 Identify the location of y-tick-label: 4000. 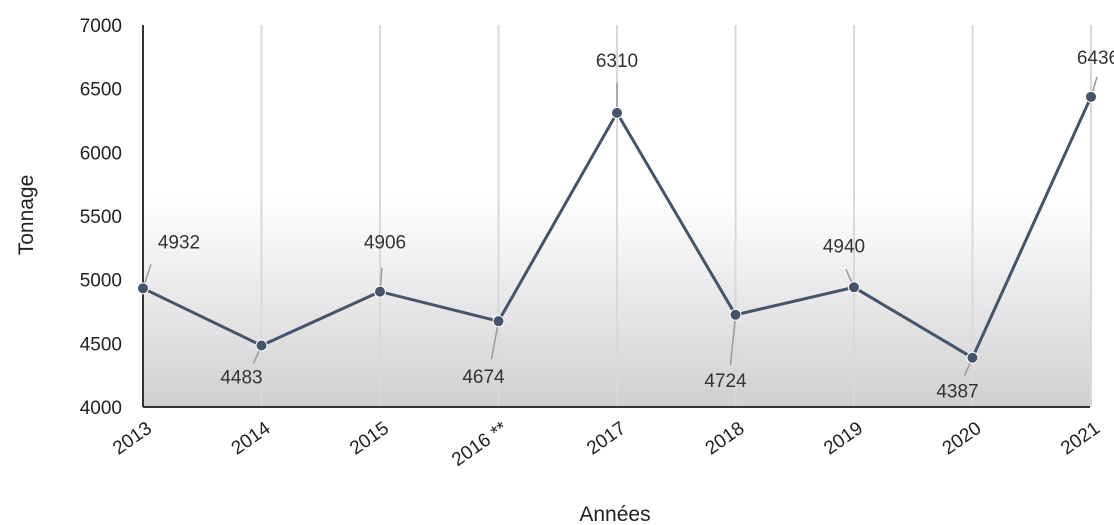
(101, 408).